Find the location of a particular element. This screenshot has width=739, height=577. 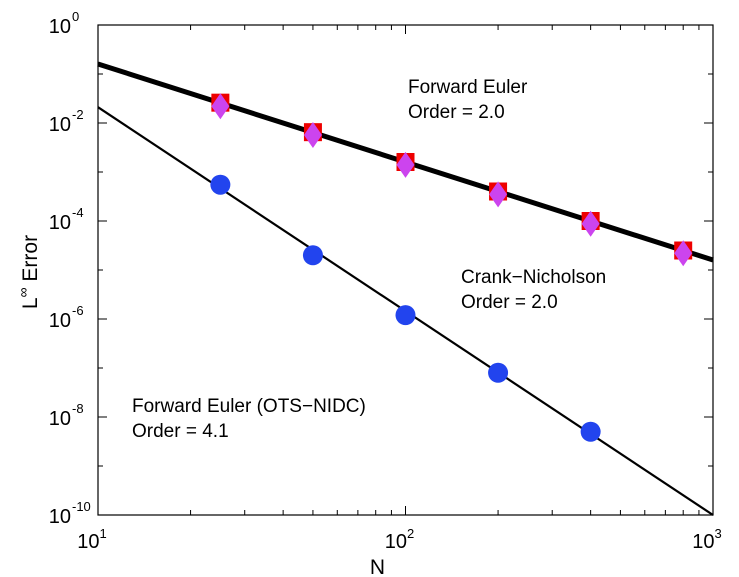

crank-nicholson-label: Crank−Nicholson Order = 2.0 is located at coordinates (533, 290).